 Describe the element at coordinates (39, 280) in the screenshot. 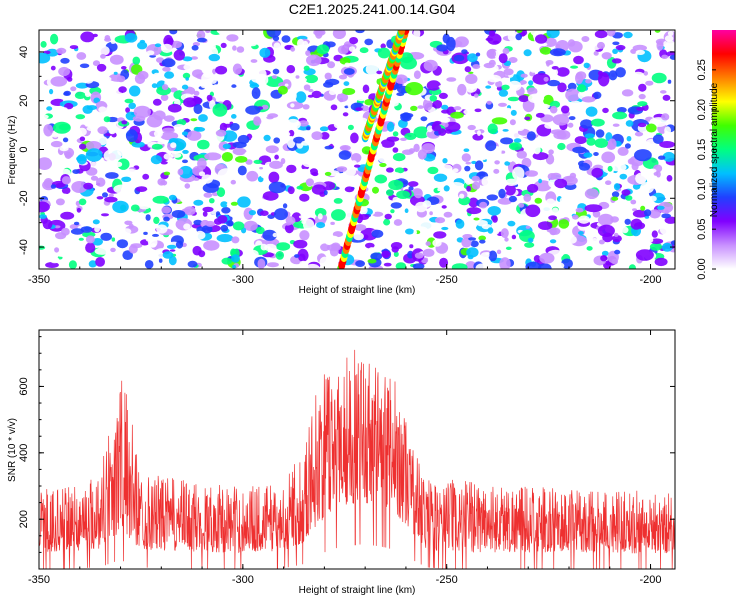

I see `x-tick-label: -350` at that location.